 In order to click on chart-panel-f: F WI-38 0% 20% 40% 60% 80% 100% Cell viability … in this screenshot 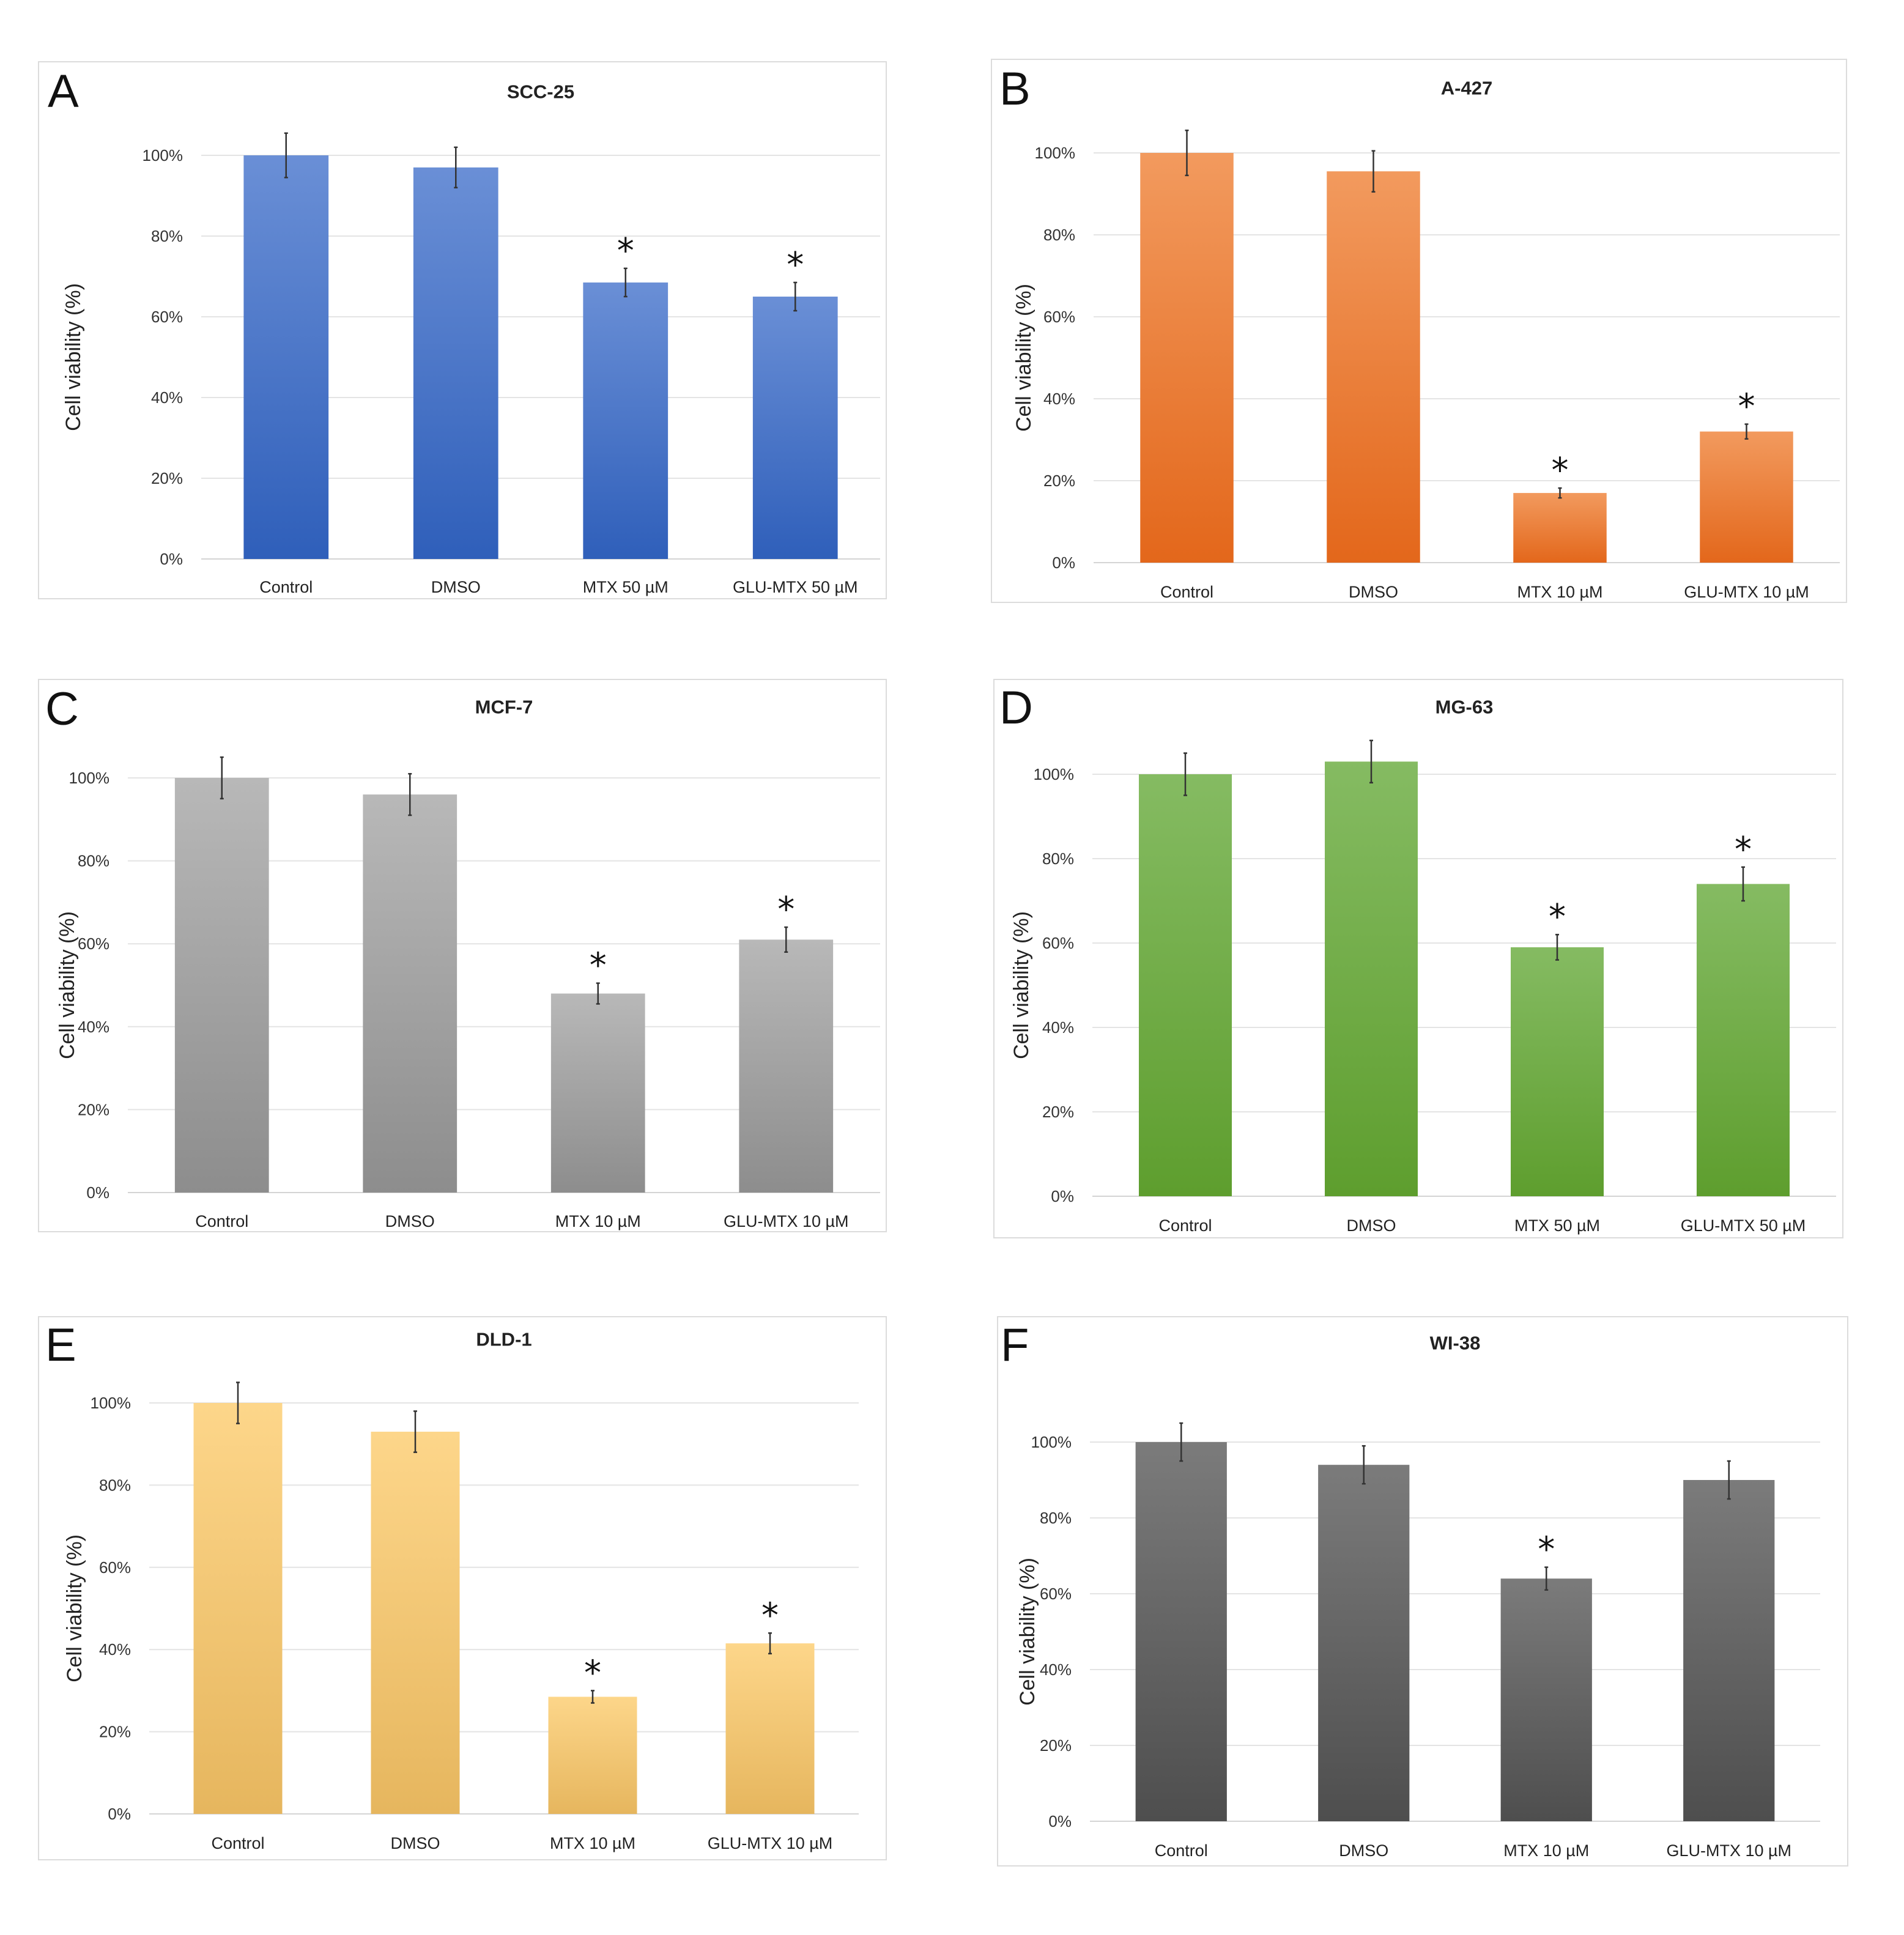, I will do `click(1422, 1591)`.